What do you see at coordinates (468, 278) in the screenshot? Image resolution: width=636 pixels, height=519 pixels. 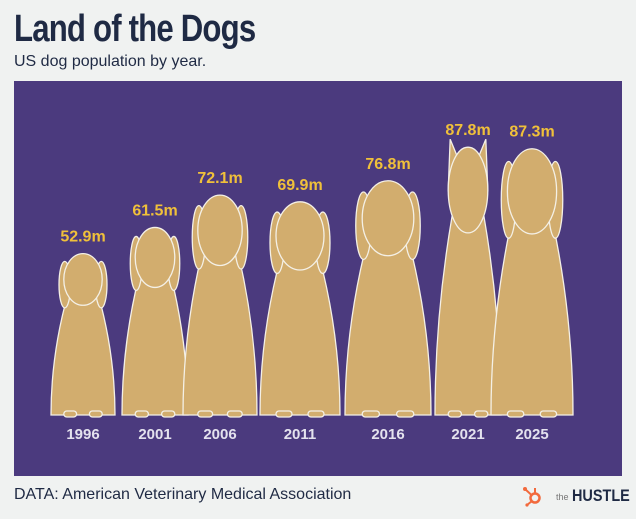 I see `dog-bar-2021` at bounding box center [468, 278].